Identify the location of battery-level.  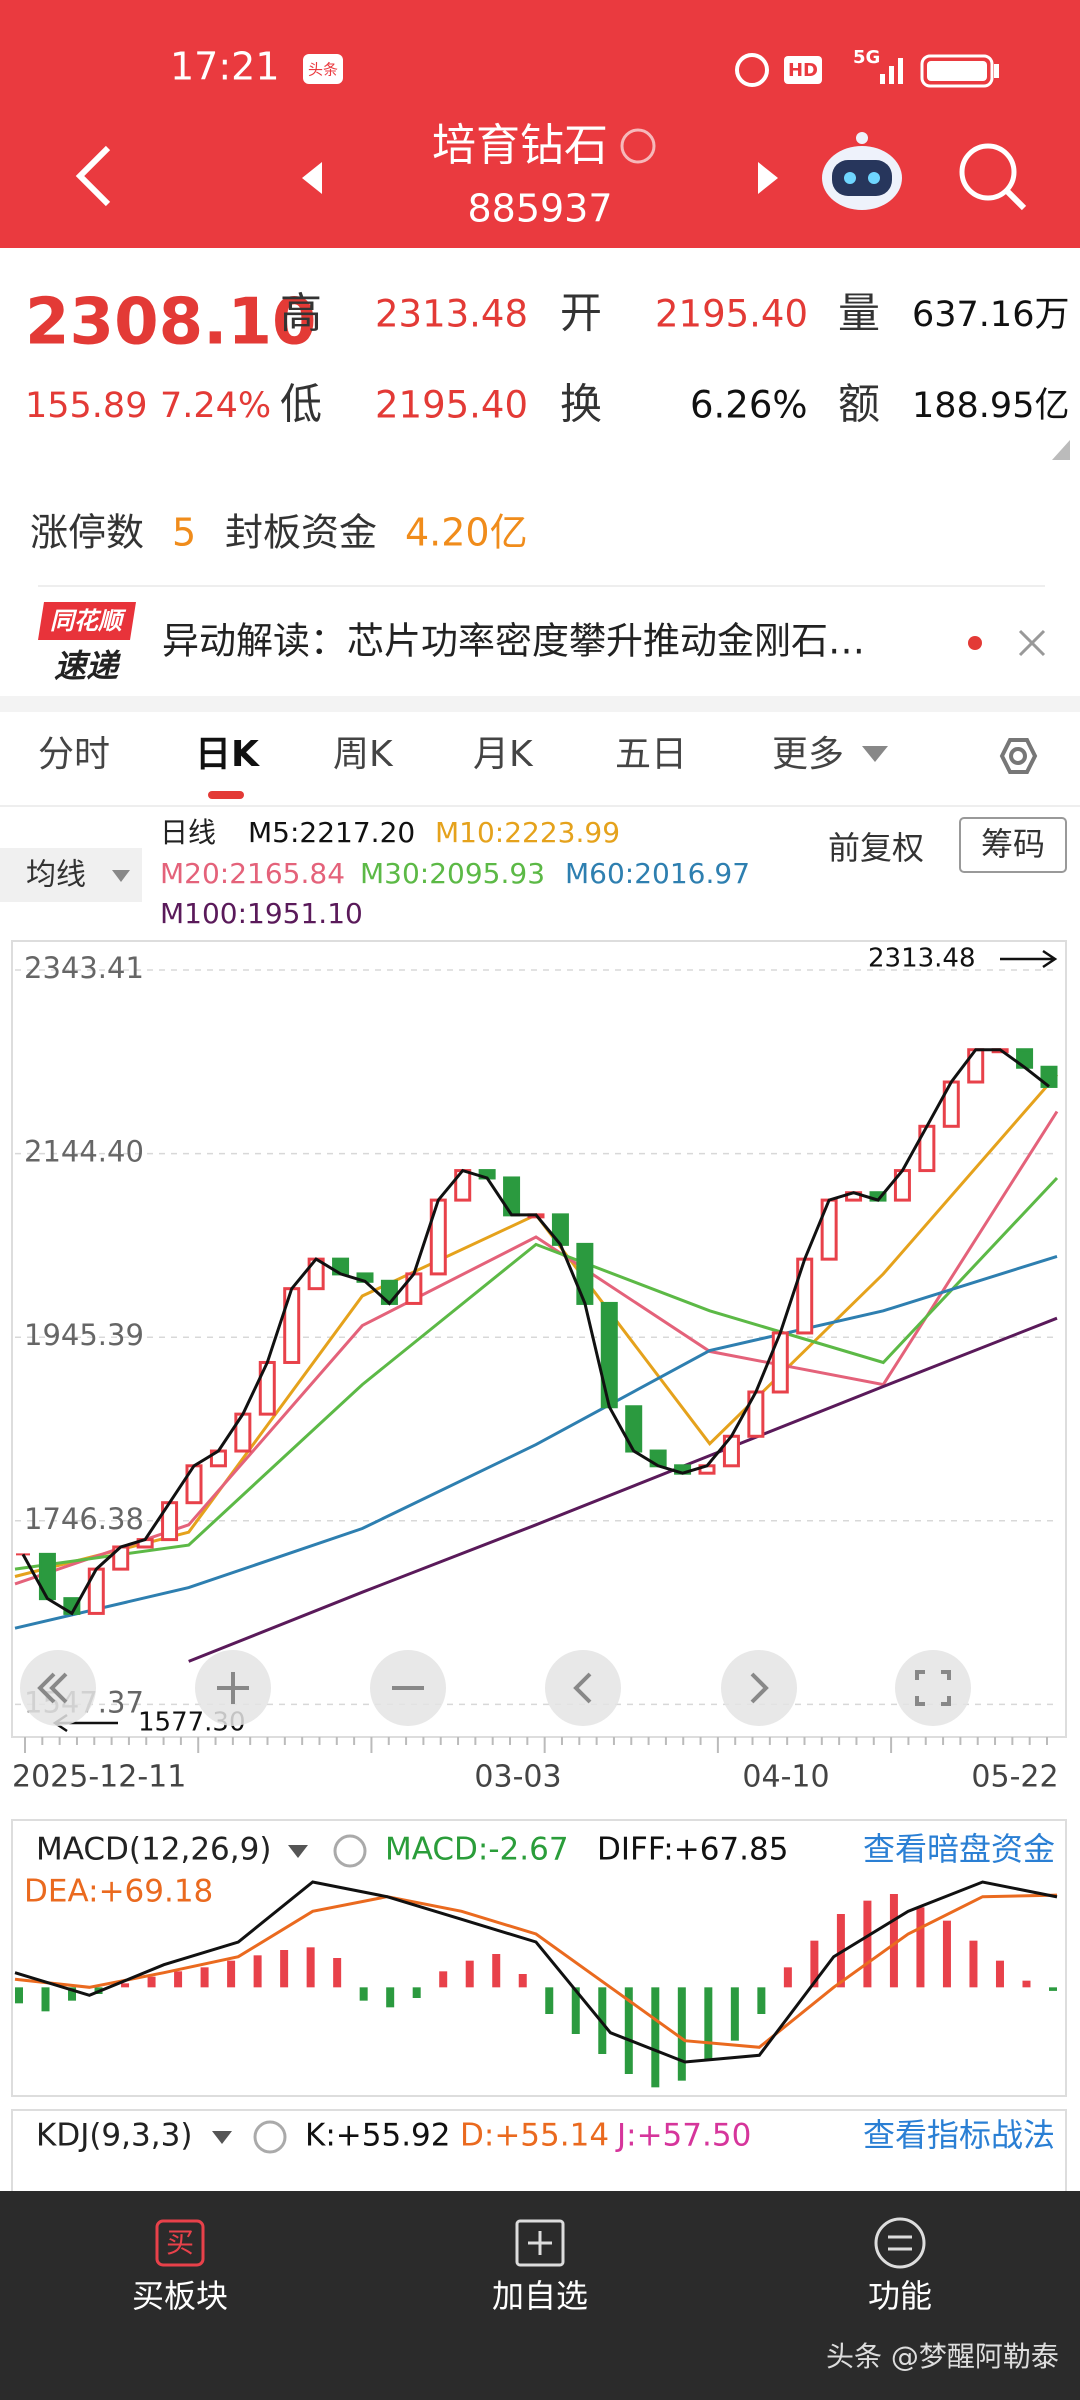
(957, 71).